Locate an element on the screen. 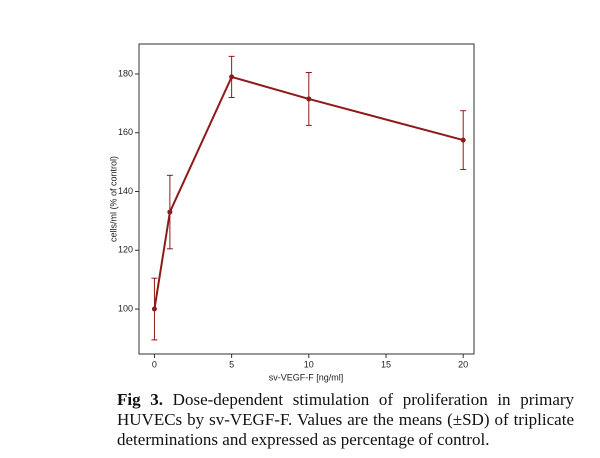  x-tick-label: 10 is located at coordinates (309, 364).